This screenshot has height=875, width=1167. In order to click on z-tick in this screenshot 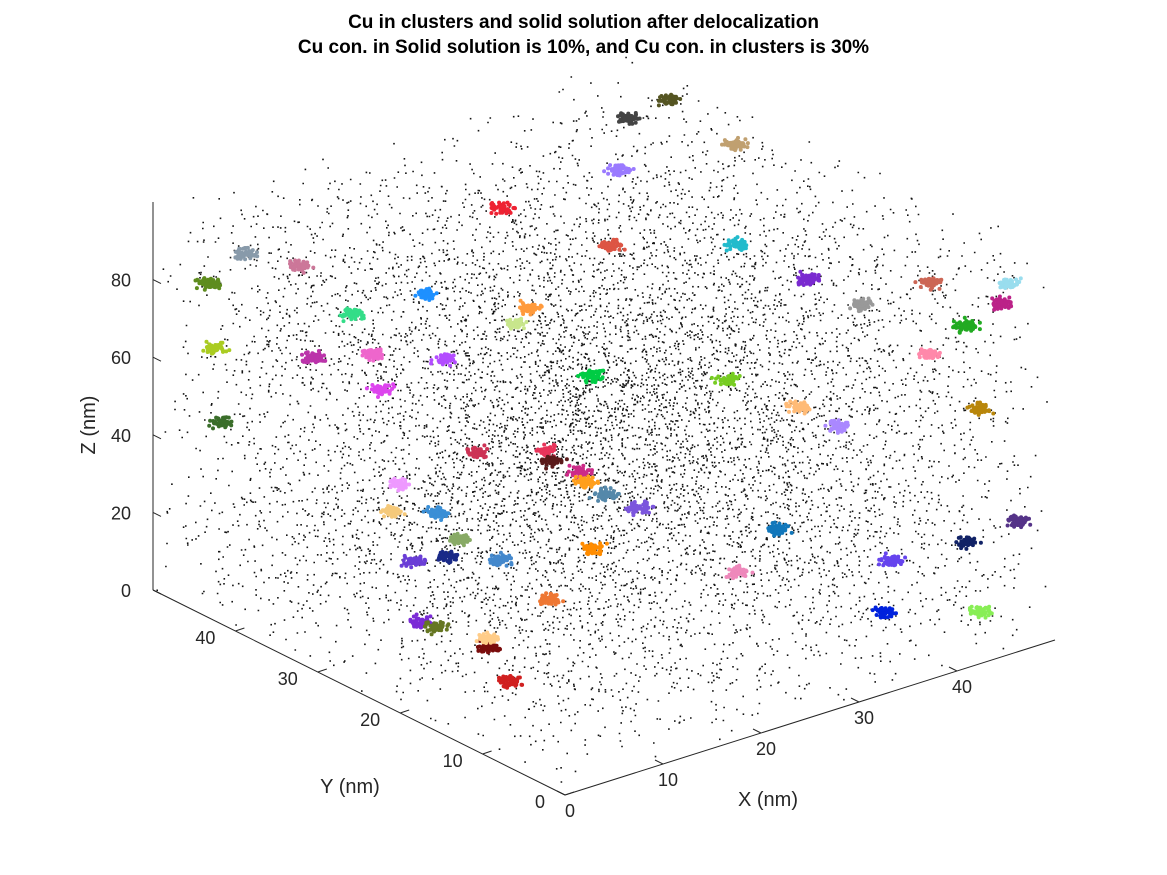, I will do `click(157, 514)`.